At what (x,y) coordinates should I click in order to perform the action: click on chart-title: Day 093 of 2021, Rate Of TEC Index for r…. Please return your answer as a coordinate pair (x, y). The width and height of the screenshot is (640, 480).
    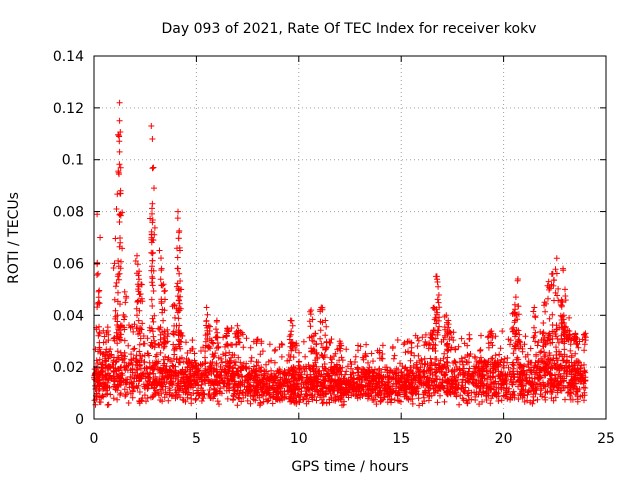
    Looking at the image, I should click on (349, 29).